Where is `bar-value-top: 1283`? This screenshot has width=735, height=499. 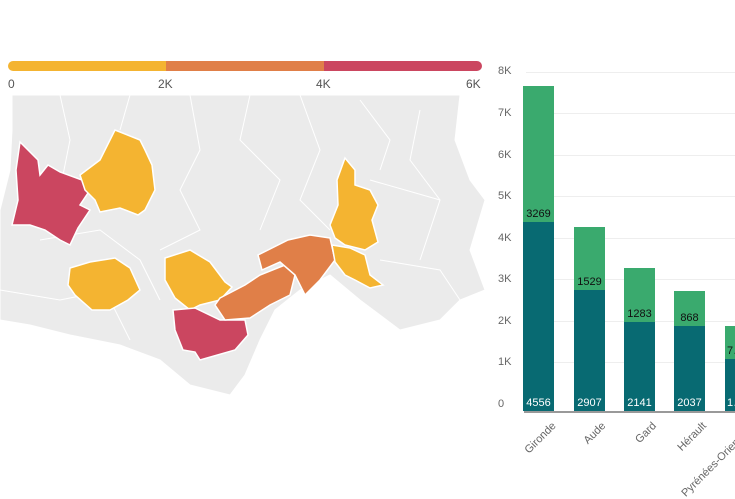
bar-value-top: 1283 is located at coordinates (639, 314).